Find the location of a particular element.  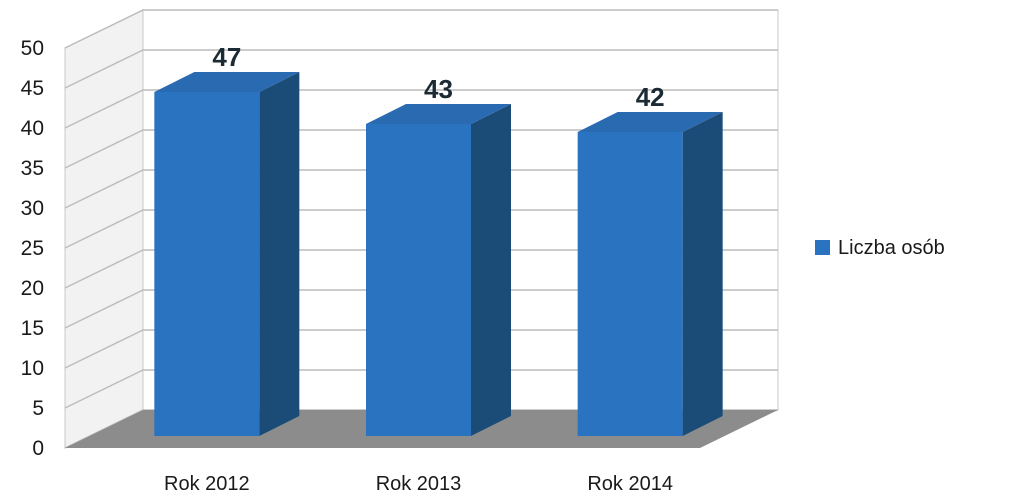

y-tick-label: 10 is located at coordinates (32, 368).